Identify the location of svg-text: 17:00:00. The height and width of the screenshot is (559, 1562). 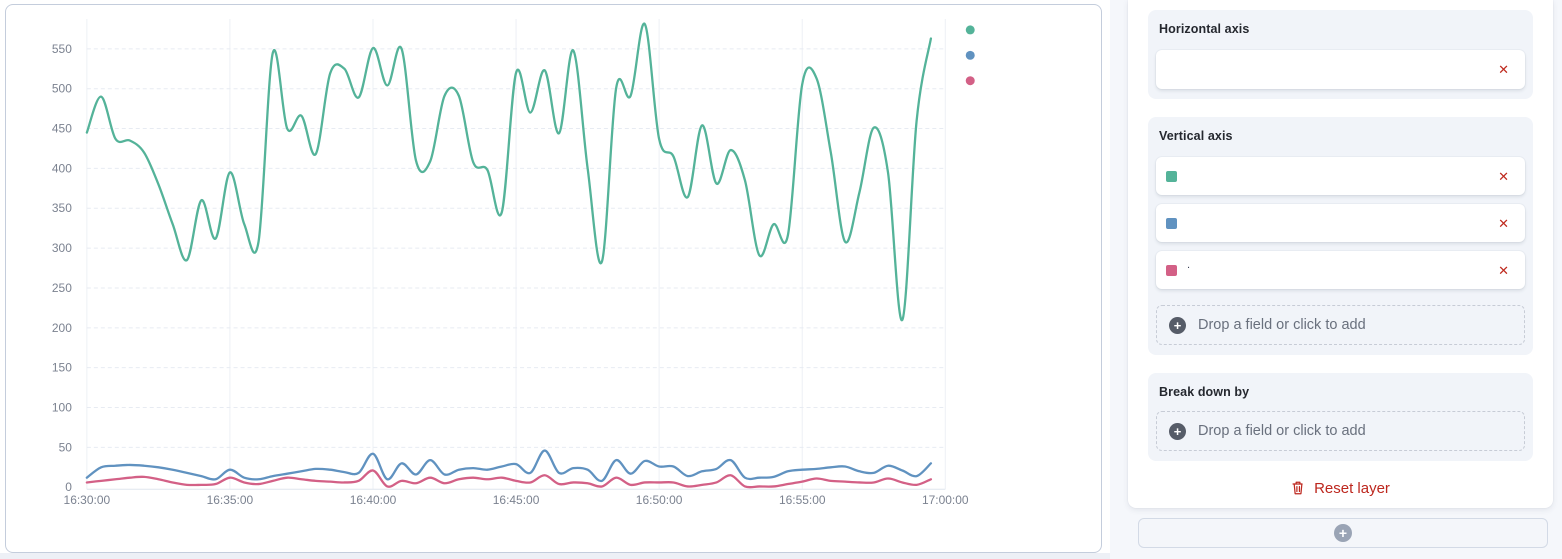
(945, 500).